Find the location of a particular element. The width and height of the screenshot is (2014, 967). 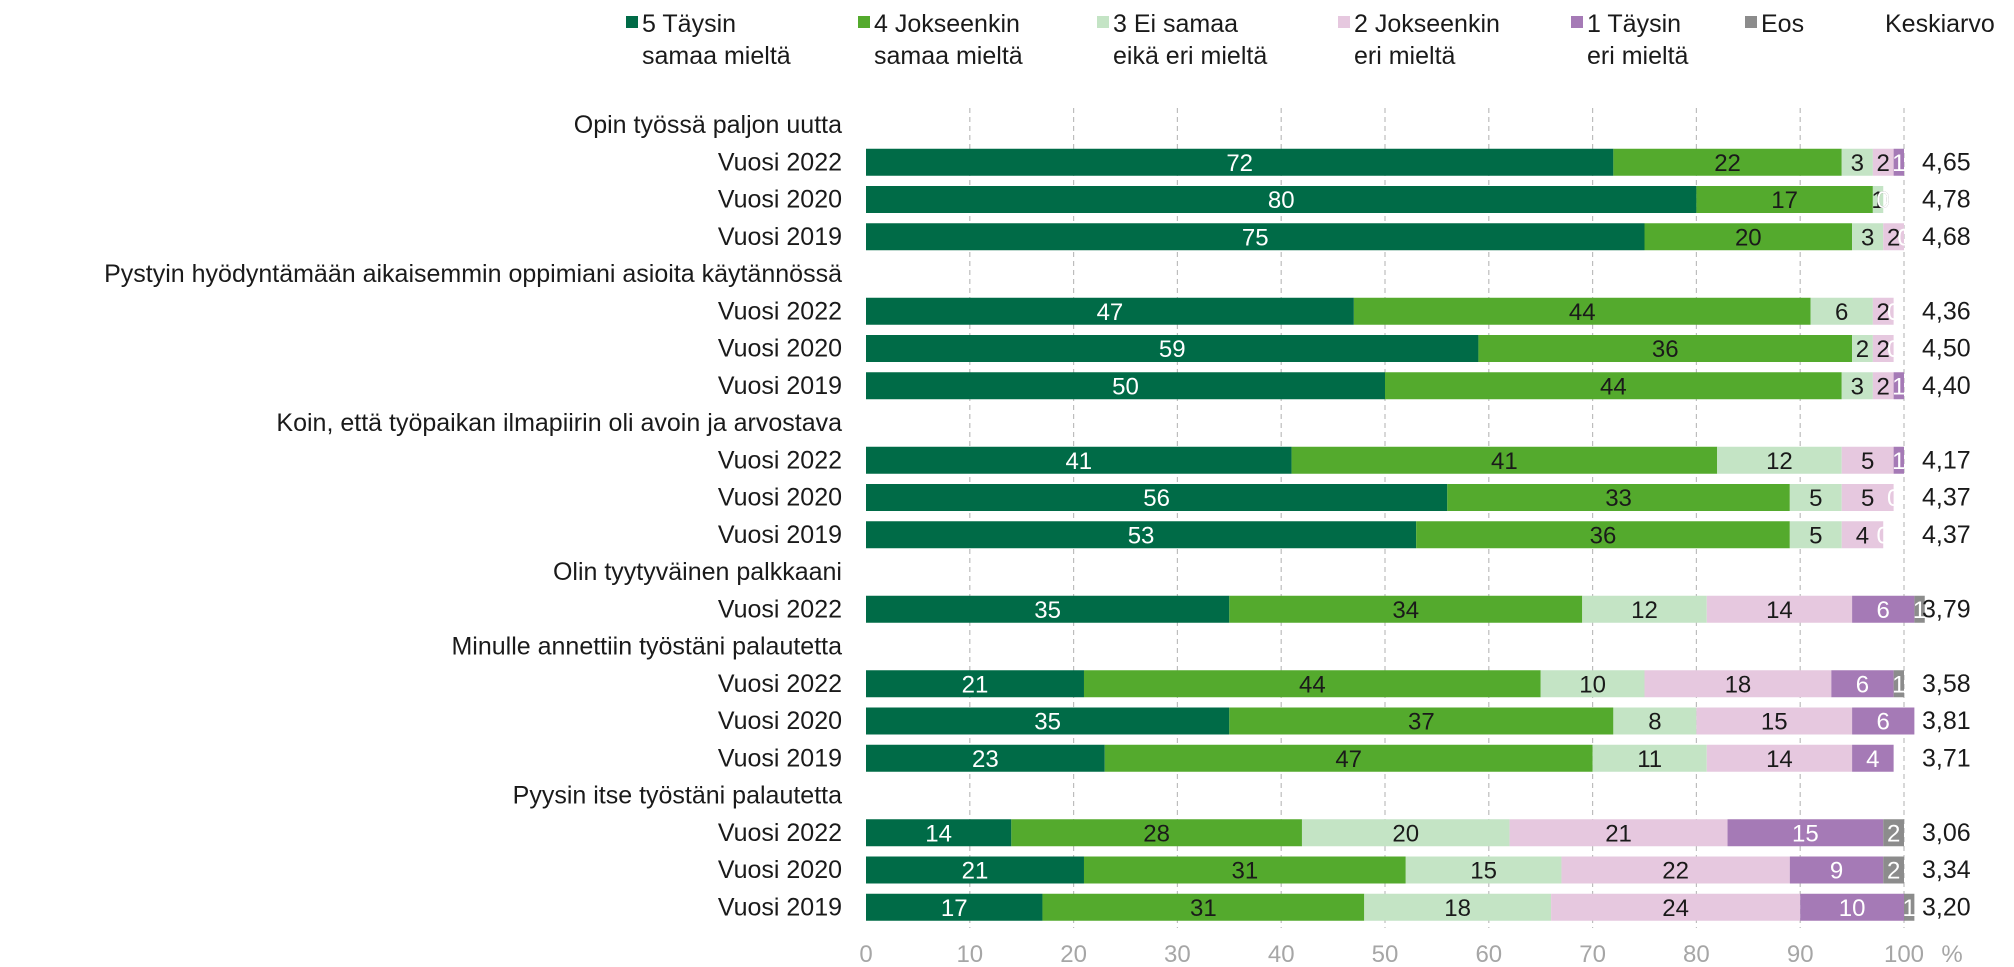

average-value: 3,79 is located at coordinates (1946, 609).